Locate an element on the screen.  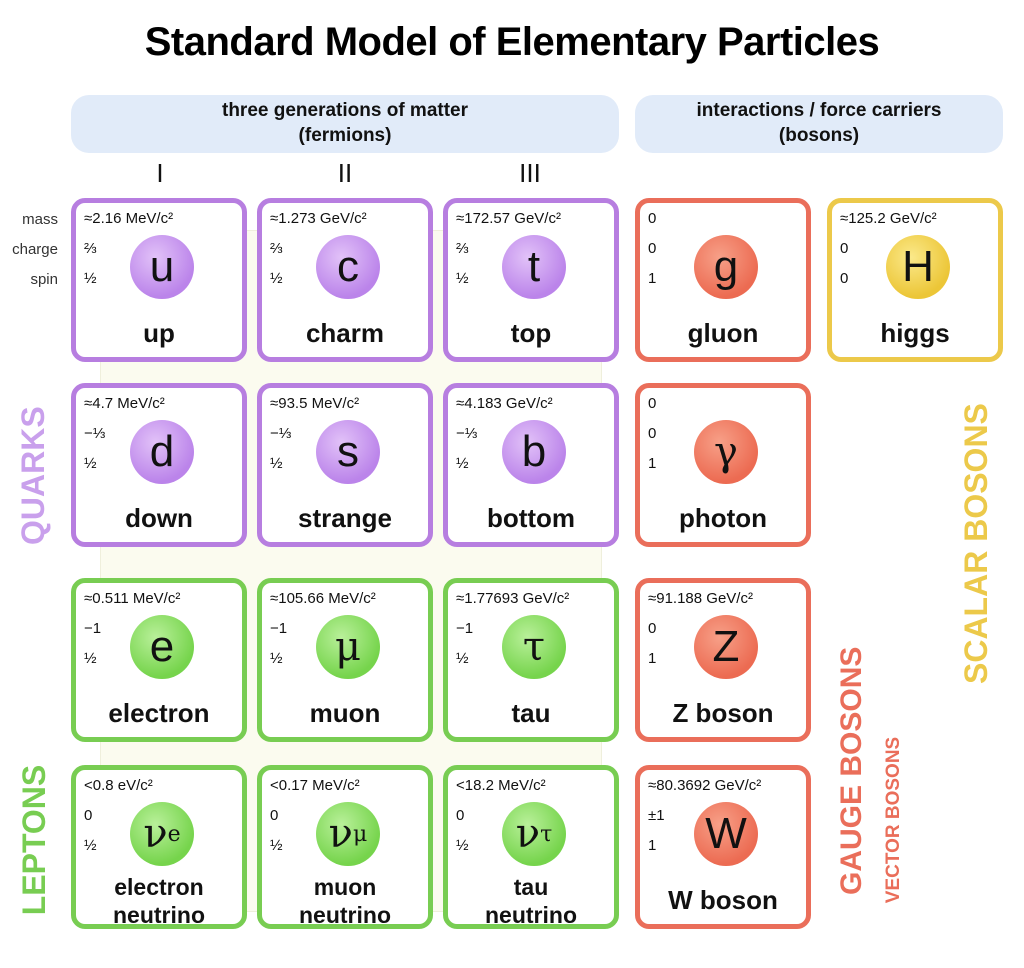
particle-name: electron neutrino is located at coordinates (159, 901).